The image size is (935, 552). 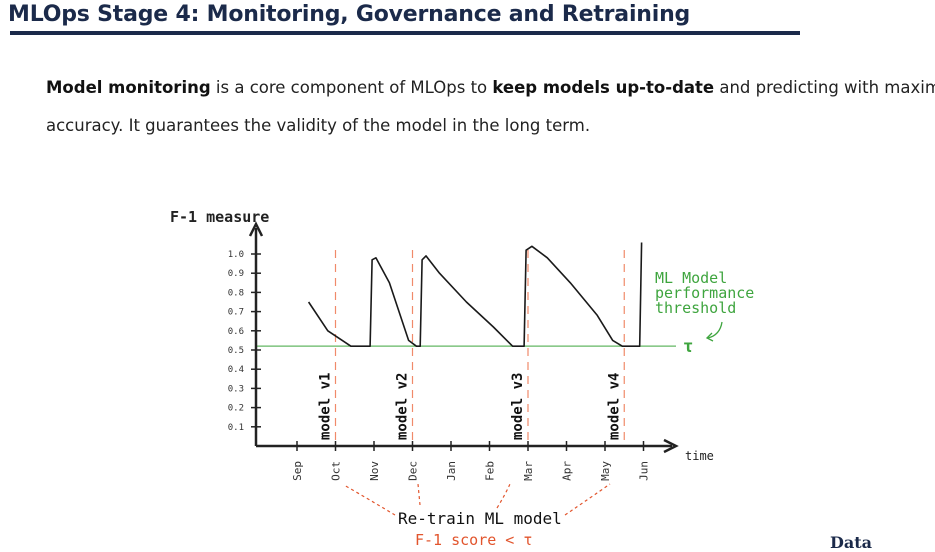 What do you see at coordinates (236, 370) in the screenshot?
I see `y-tick-label: 0.4` at bounding box center [236, 370].